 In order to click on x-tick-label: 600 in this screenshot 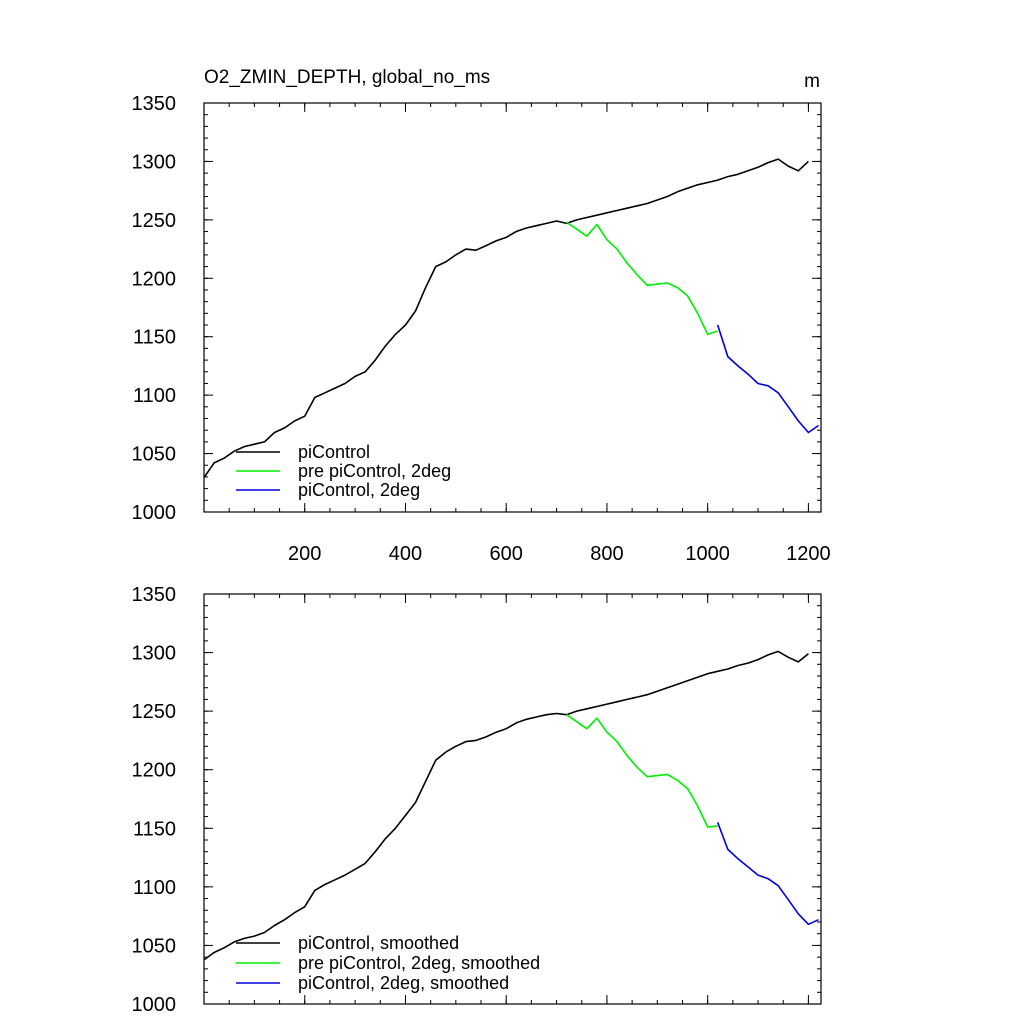, I will do `click(506, 554)`.